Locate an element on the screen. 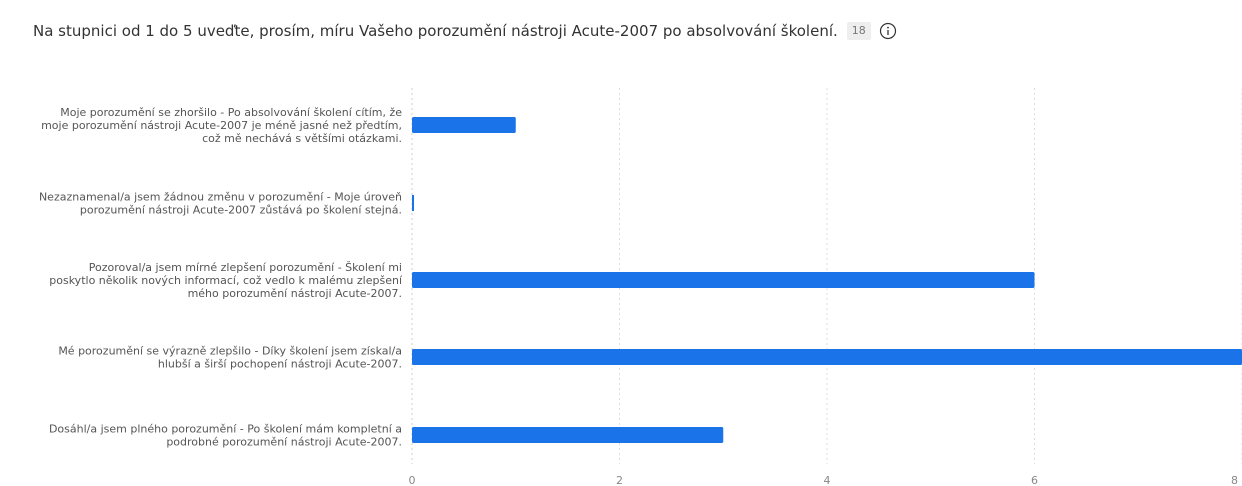  x-tick-label: 4 is located at coordinates (827, 480).